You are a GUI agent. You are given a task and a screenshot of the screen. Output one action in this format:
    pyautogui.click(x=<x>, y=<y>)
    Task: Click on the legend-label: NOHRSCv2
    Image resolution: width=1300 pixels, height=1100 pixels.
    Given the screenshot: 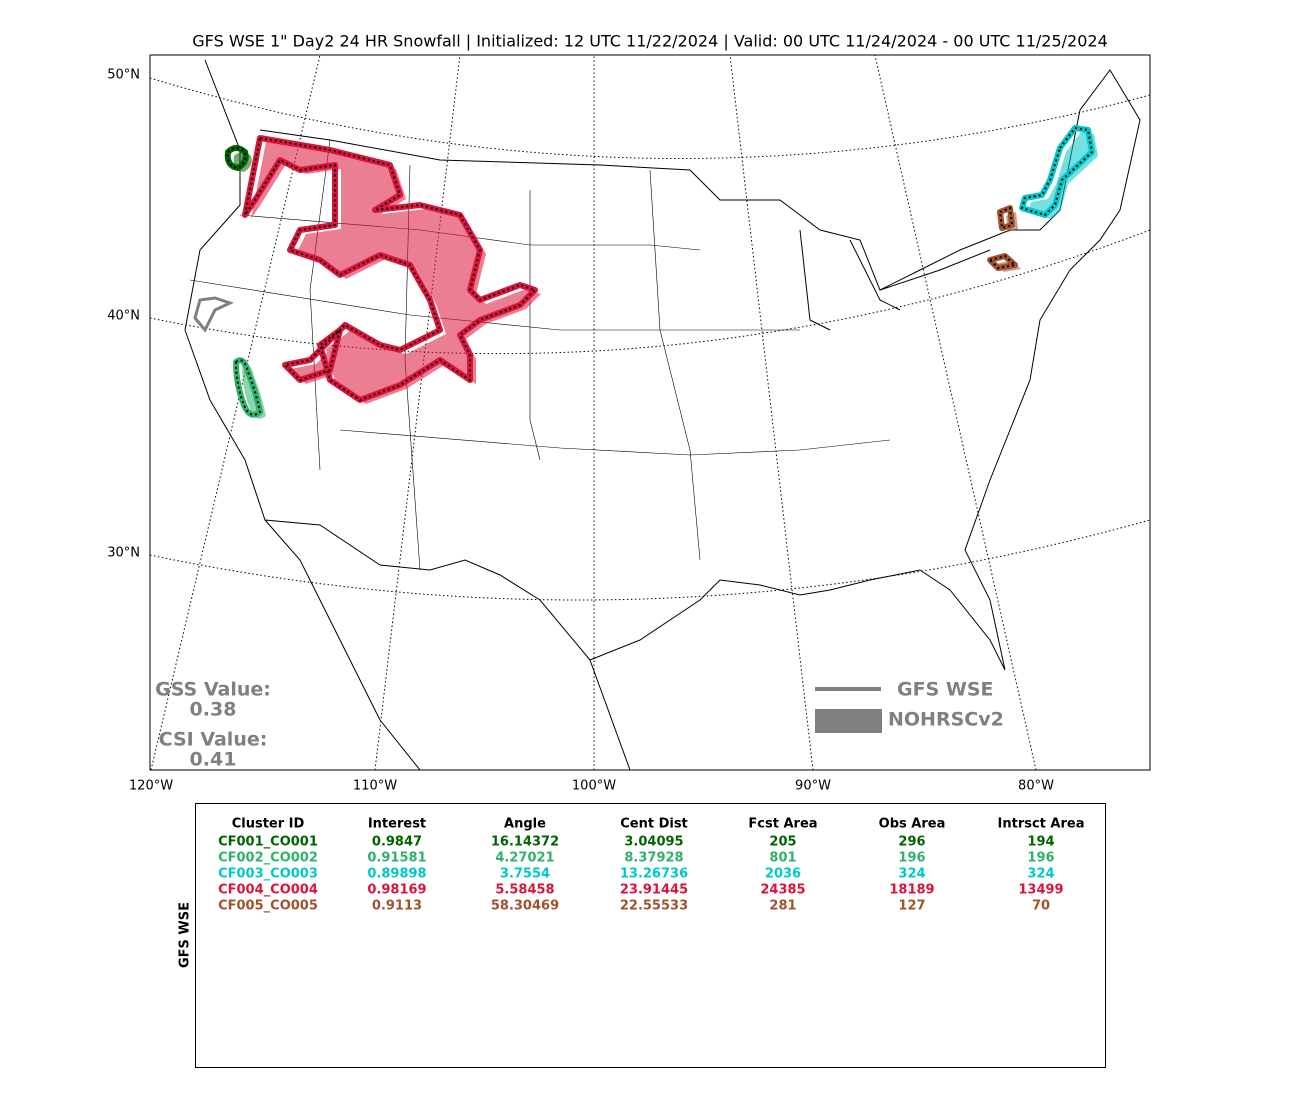 What is the action you would take?
    pyautogui.click(x=946, y=720)
    